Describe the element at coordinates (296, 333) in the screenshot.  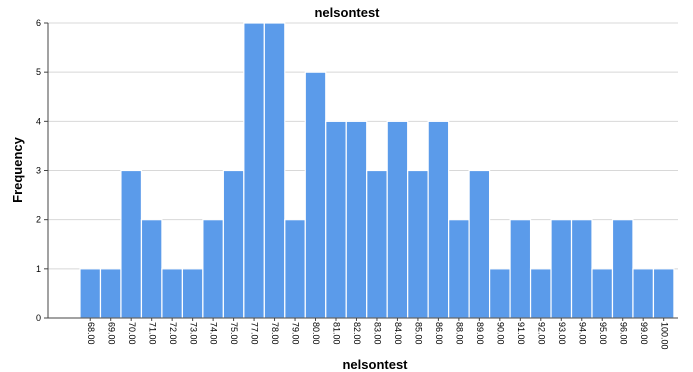
I see `x-tick-label: 79.00` at that location.